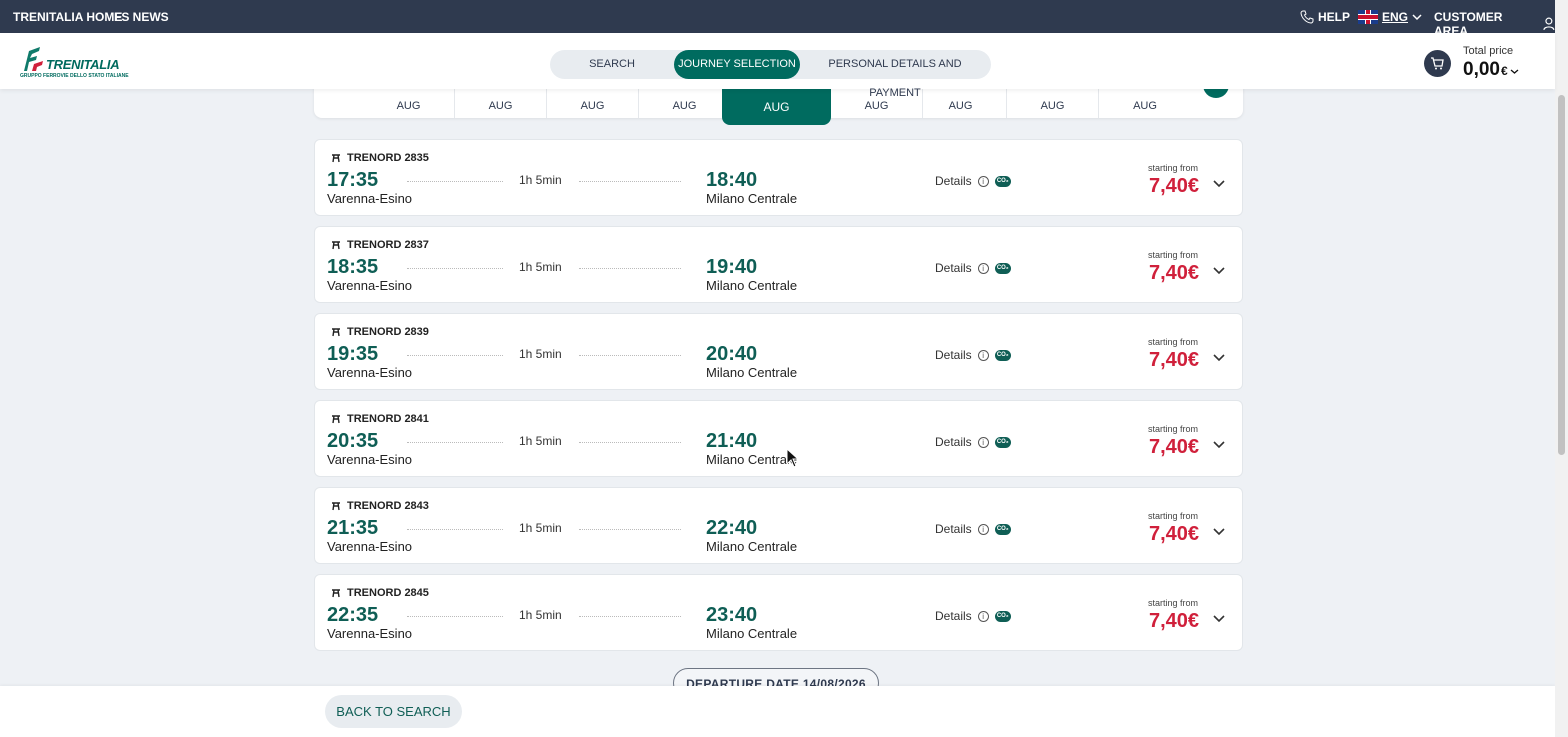 This screenshot has height=737, width=1568. What do you see at coordinates (336, 505) in the screenshot?
I see `train-icon` at bounding box center [336, 505].